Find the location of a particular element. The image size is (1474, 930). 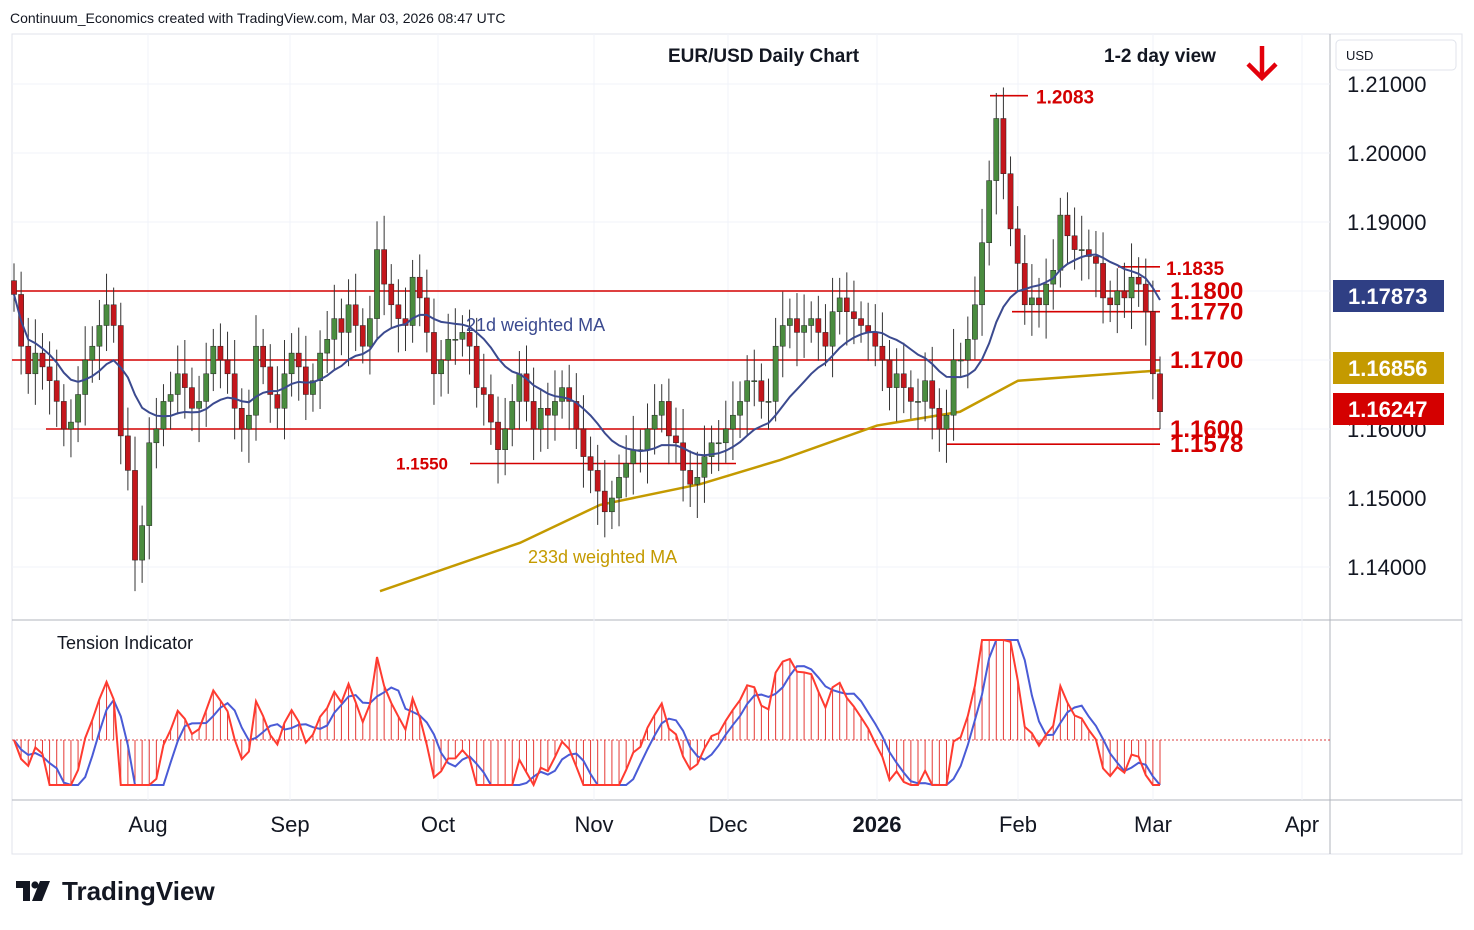

ma233-polyline is located at coordinates (770, 481).